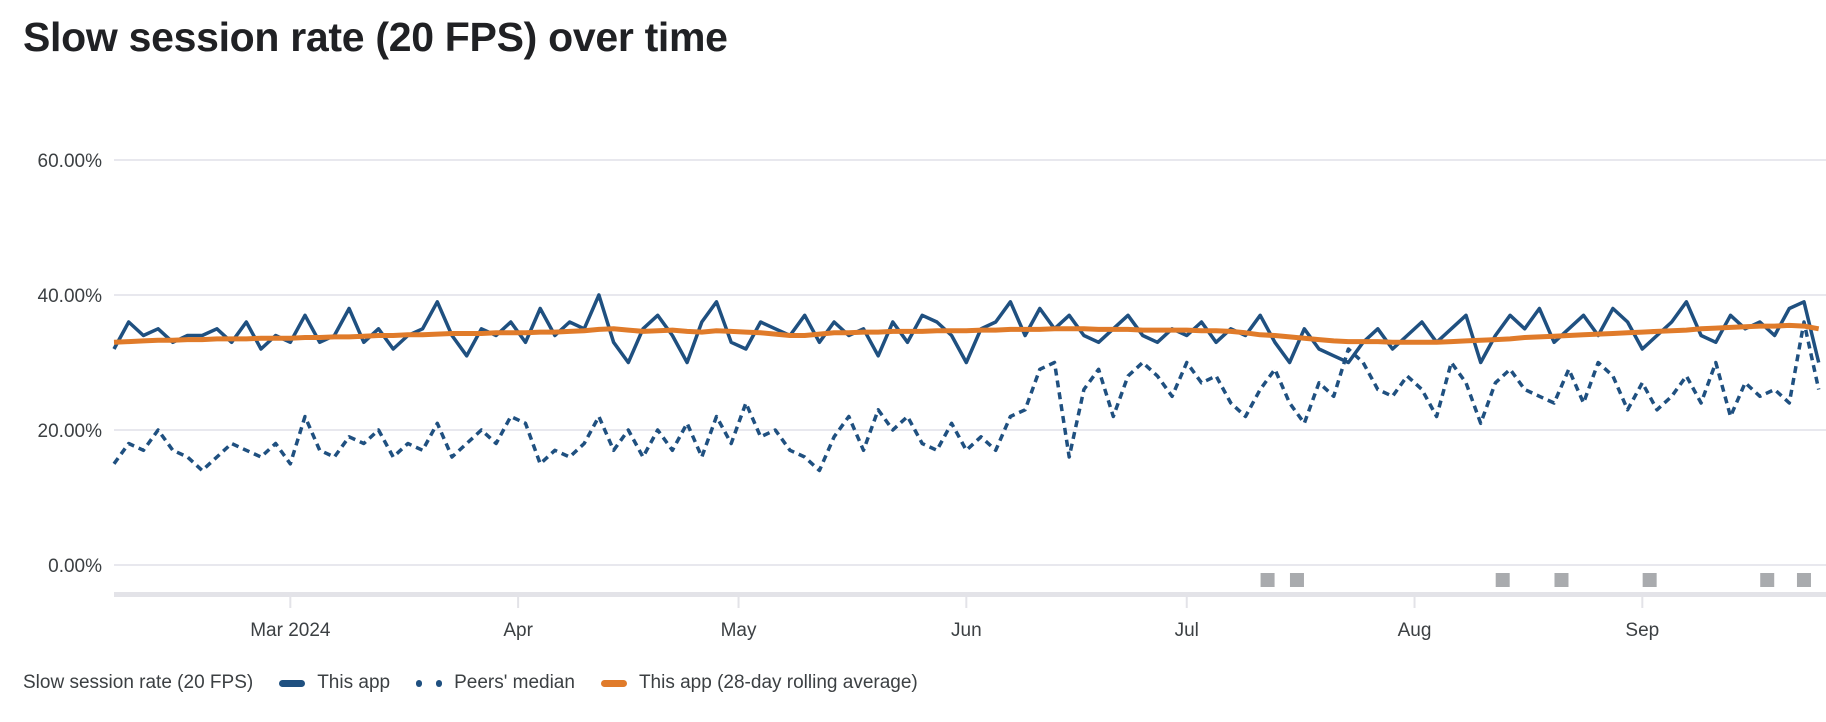  What do you see at coordinates (1415, 630) in the screenshot?
I see `x-tick-label: Aug` at bounding box center [1415, 630].